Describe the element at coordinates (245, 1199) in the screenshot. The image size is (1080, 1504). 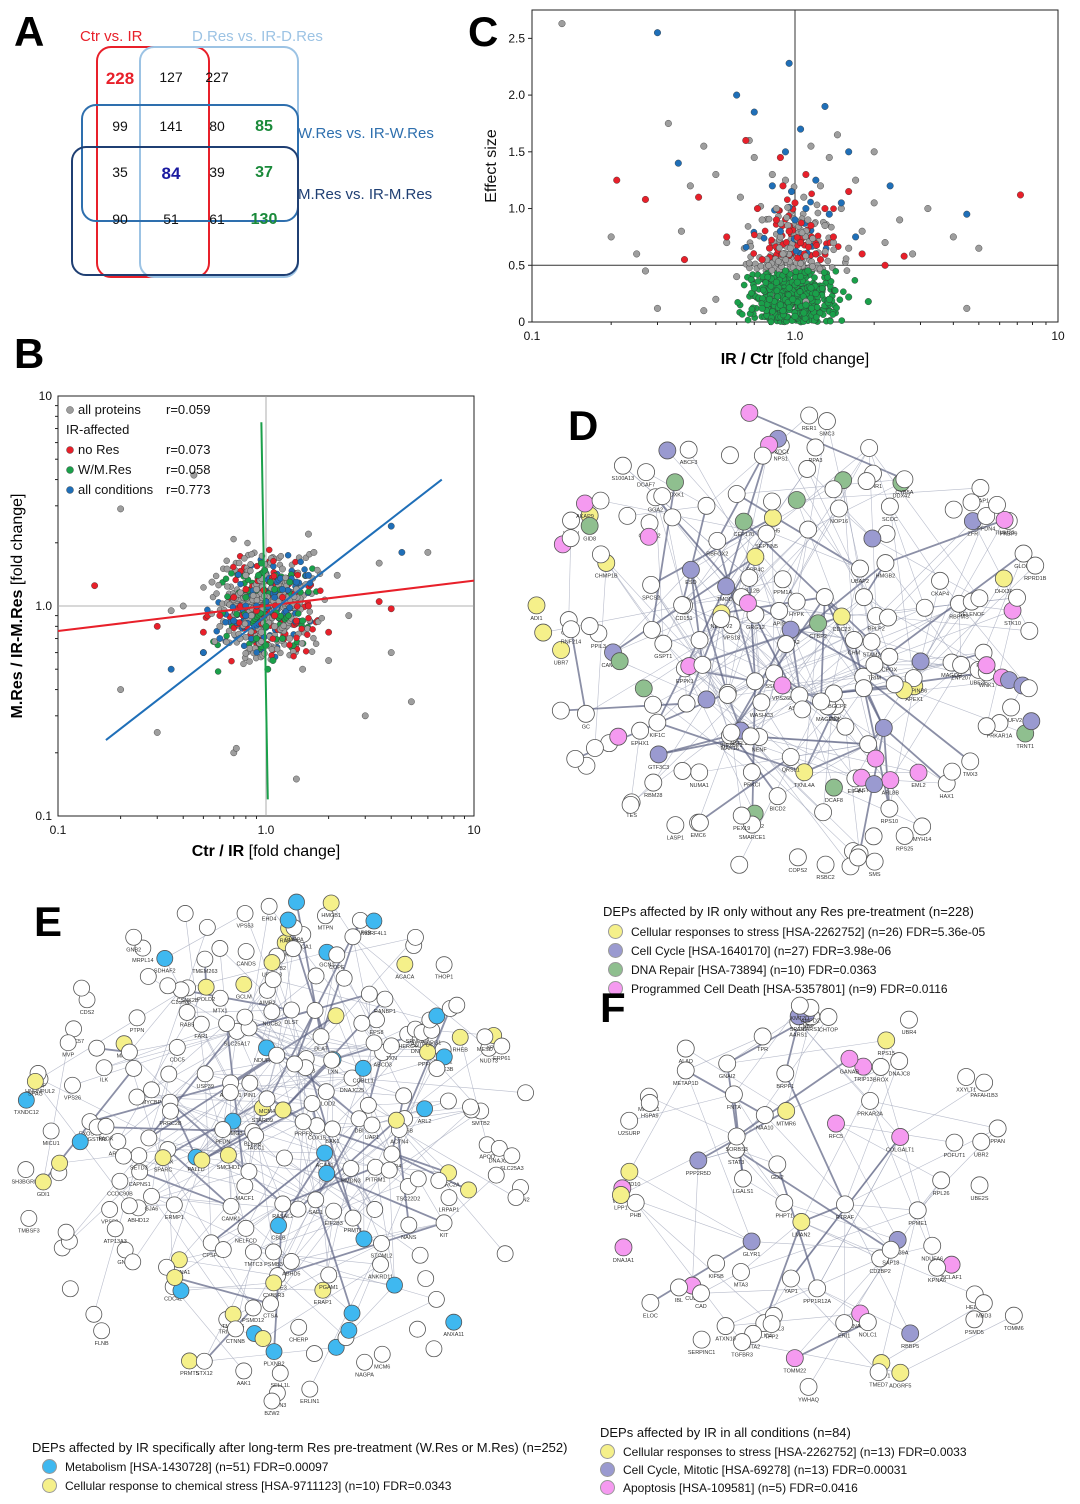
I see `network-node-label: MACF1` at that location.